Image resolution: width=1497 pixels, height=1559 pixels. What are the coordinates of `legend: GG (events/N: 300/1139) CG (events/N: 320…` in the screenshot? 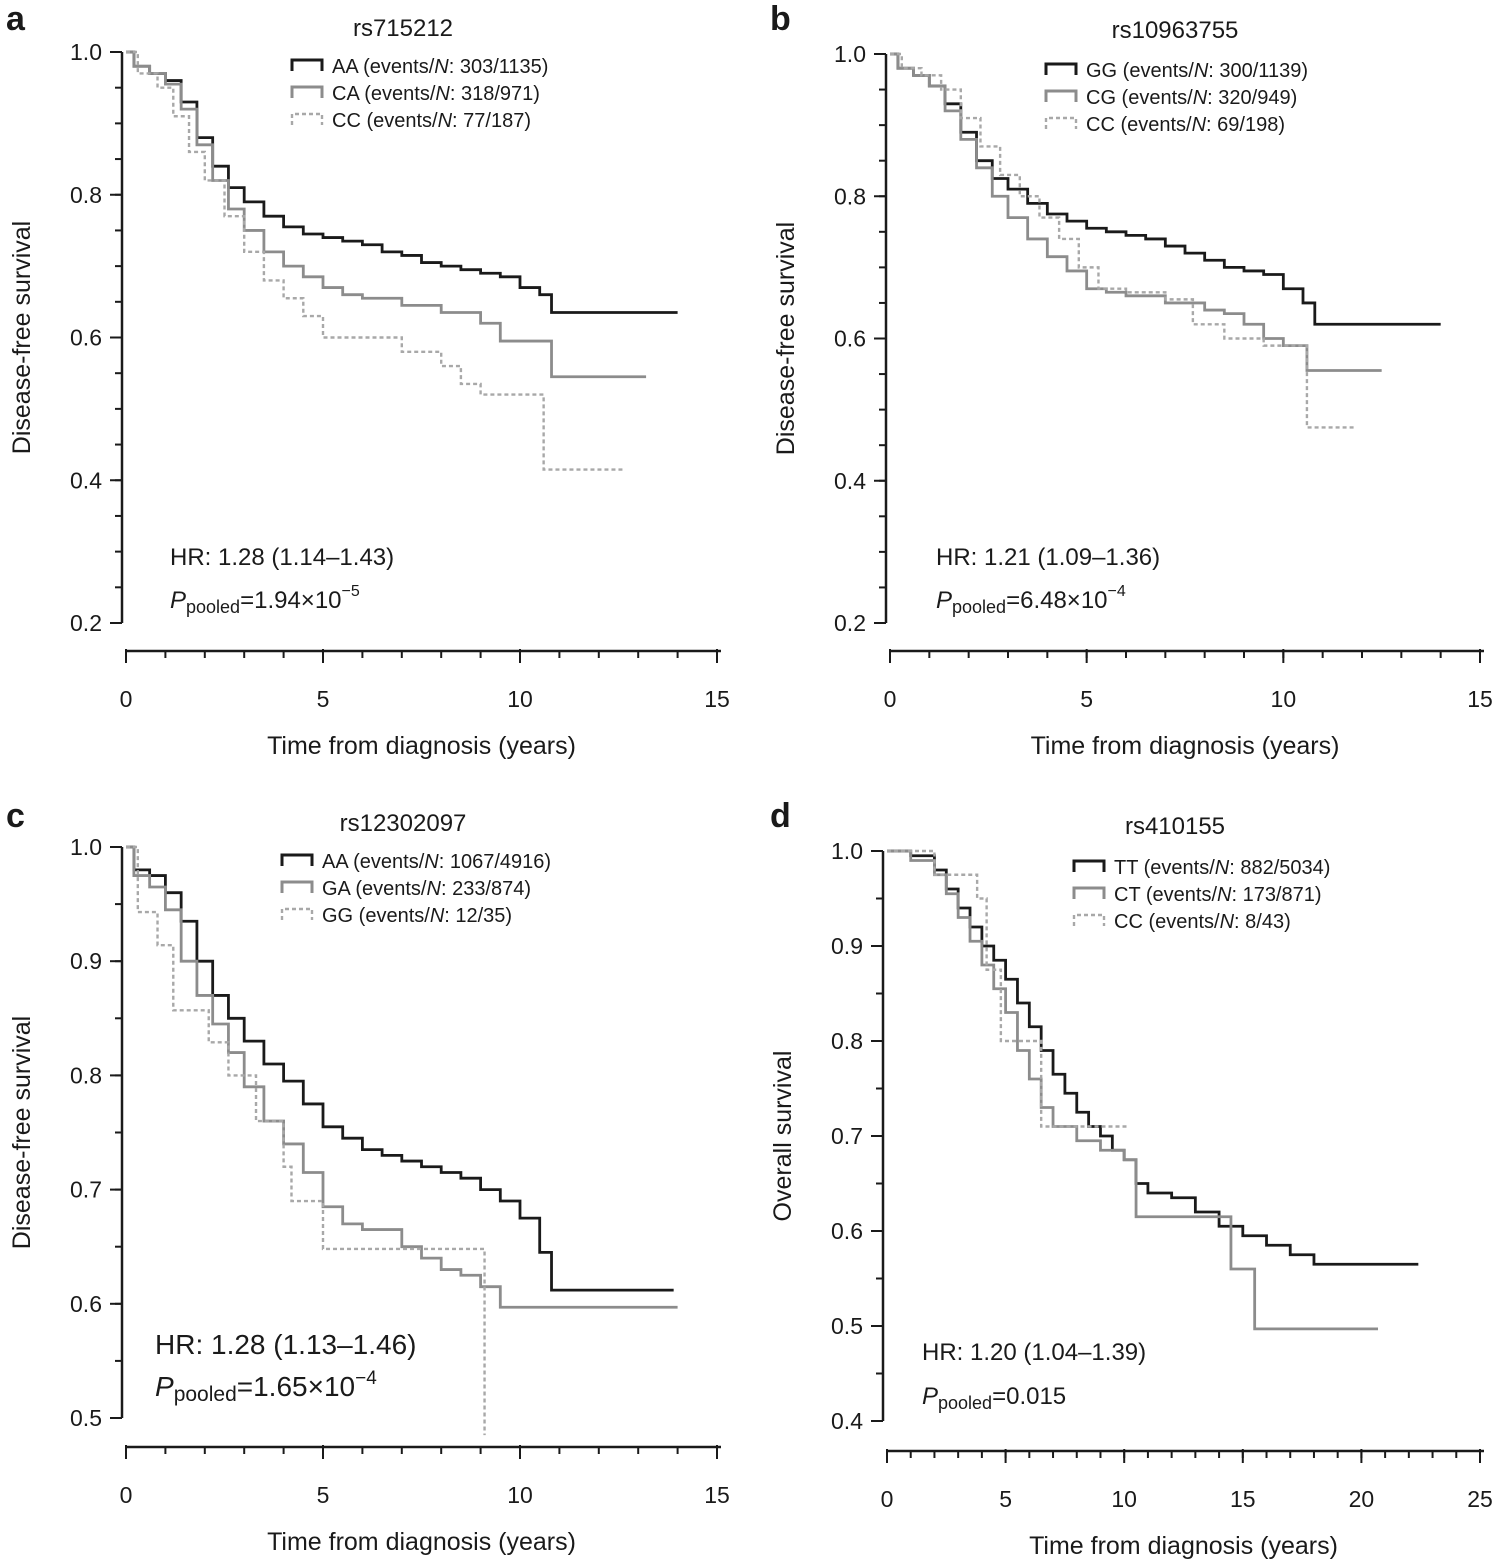 It's located at (1176, 98).